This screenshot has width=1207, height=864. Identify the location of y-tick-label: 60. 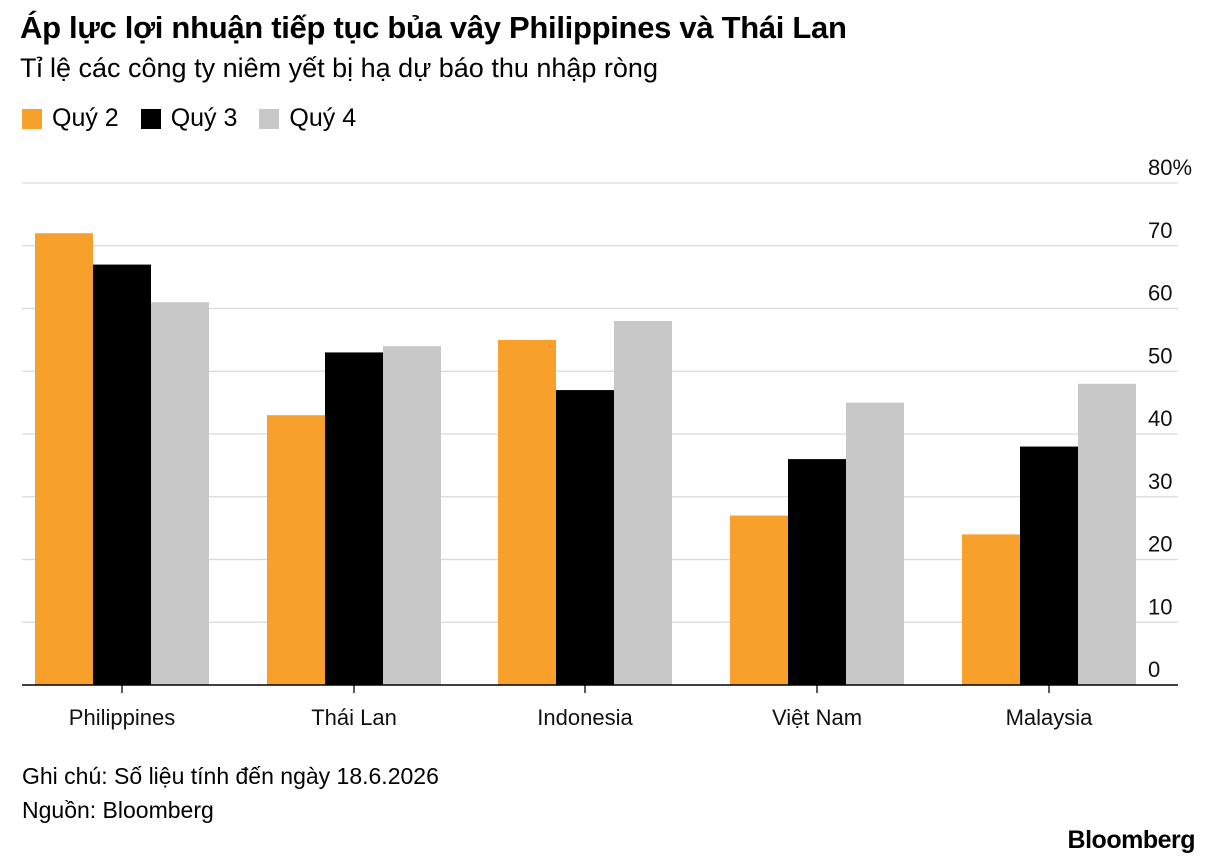
(1160, 293).